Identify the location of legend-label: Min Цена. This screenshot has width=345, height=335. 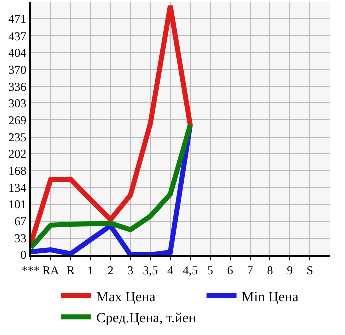
(271, 298).